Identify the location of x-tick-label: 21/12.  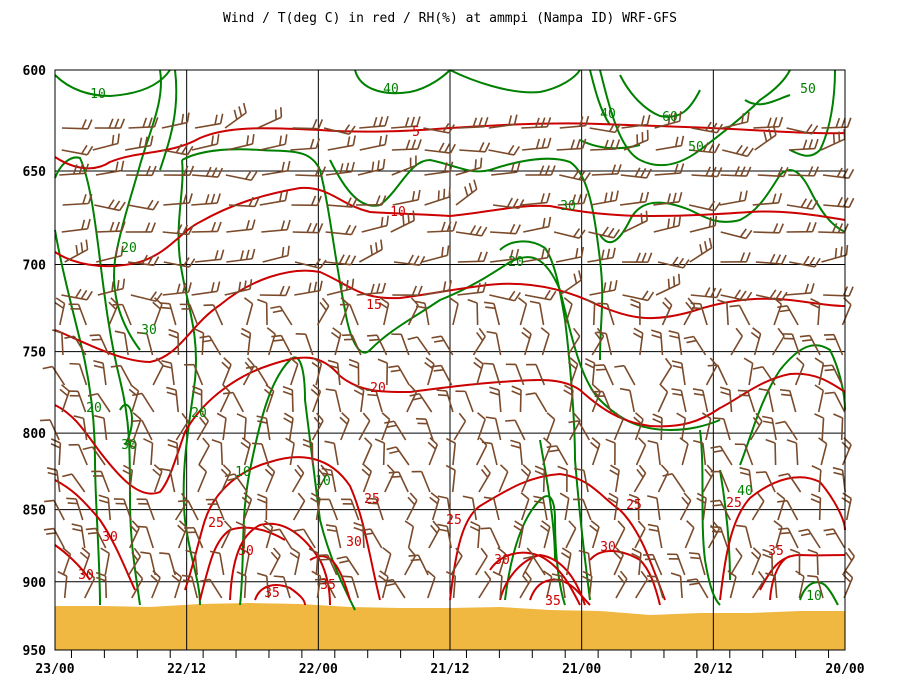
(449, 669).